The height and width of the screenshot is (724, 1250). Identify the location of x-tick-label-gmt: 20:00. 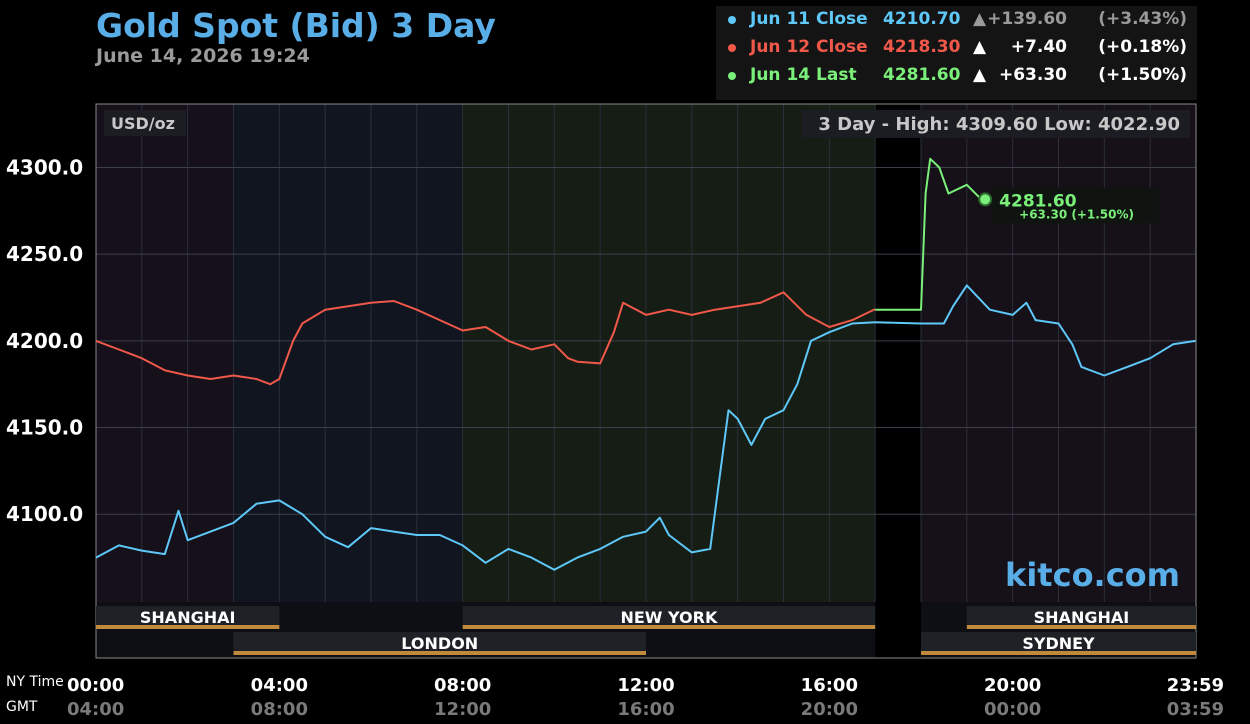
(829, 709).